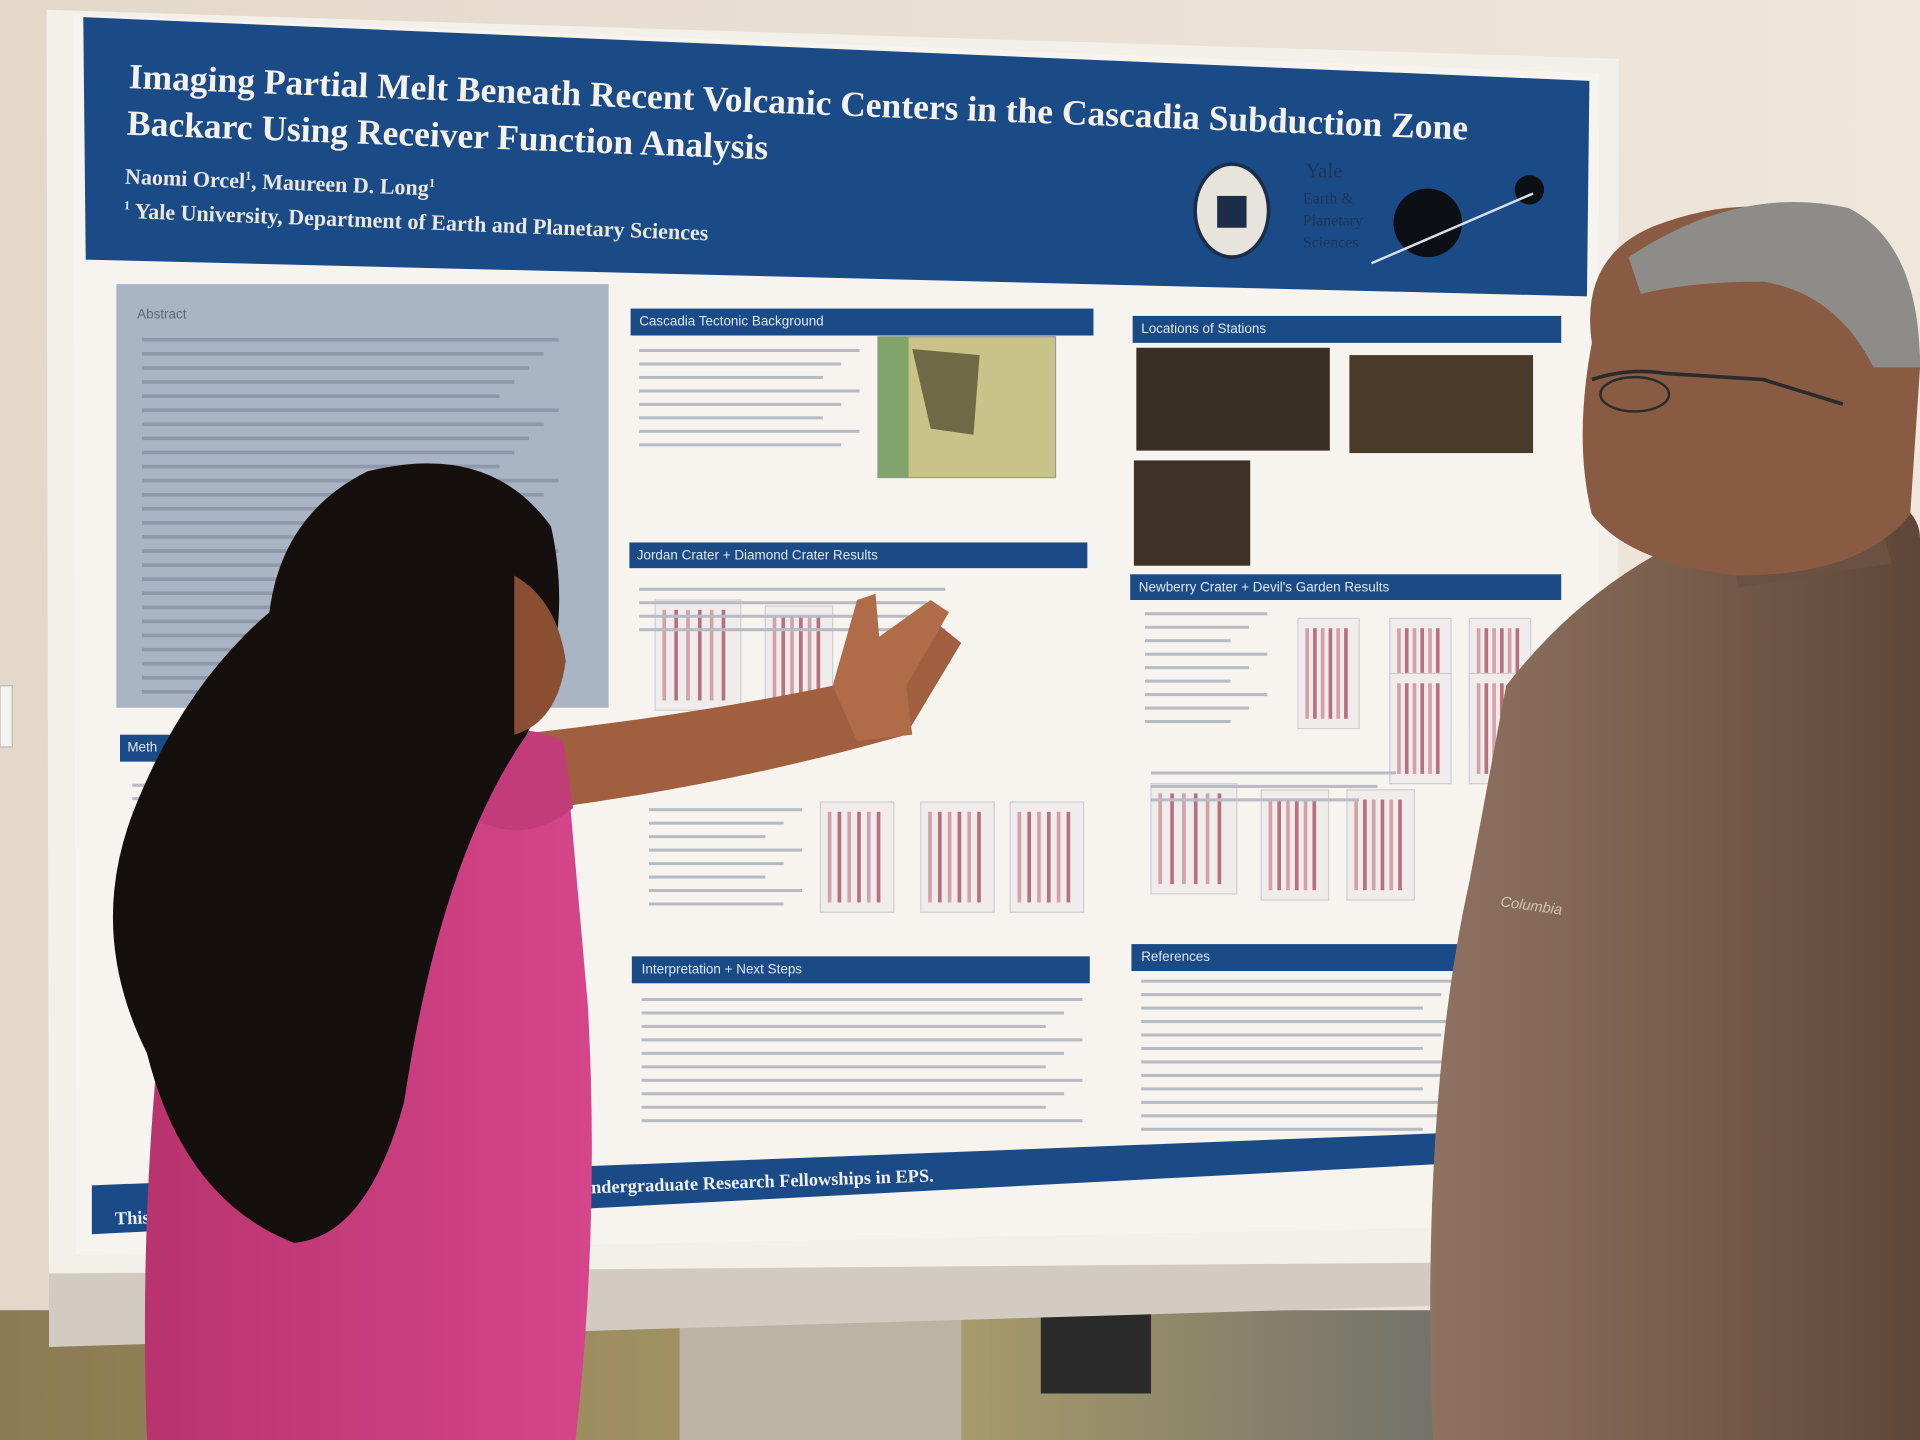 The image size is (1920, 1440). What do you see at coordinates (757, 554) in the screenshot?
I see `section-title: Jordan Crater + Diamond Crater Results` at bounding box center [757, 554].